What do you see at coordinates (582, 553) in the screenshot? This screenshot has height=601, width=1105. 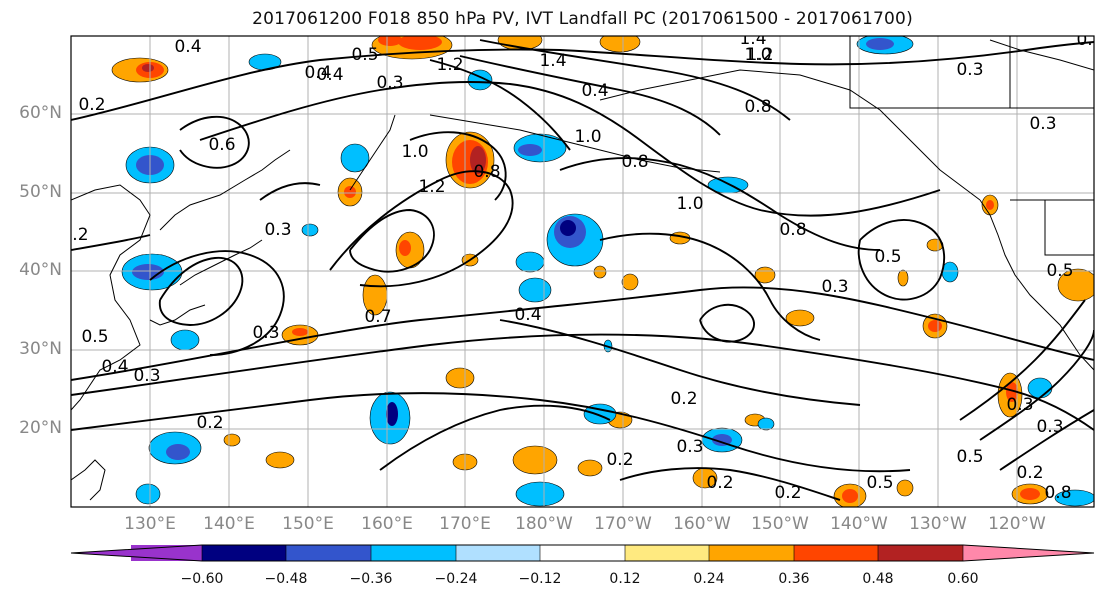 I see `colorbar` at bounding box center [582, 553].